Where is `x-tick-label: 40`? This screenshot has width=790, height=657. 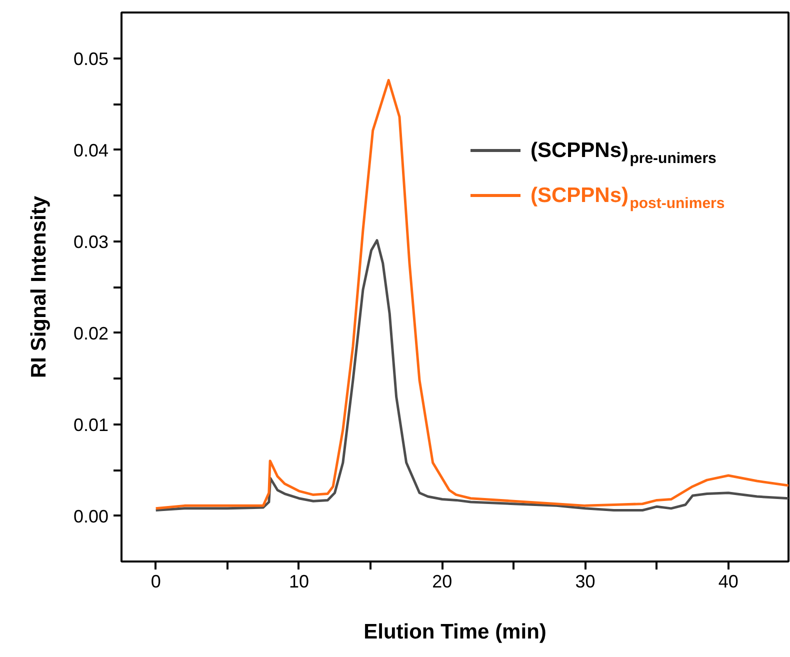 x-tick-label: 40 is located at coordinates (728, 582).